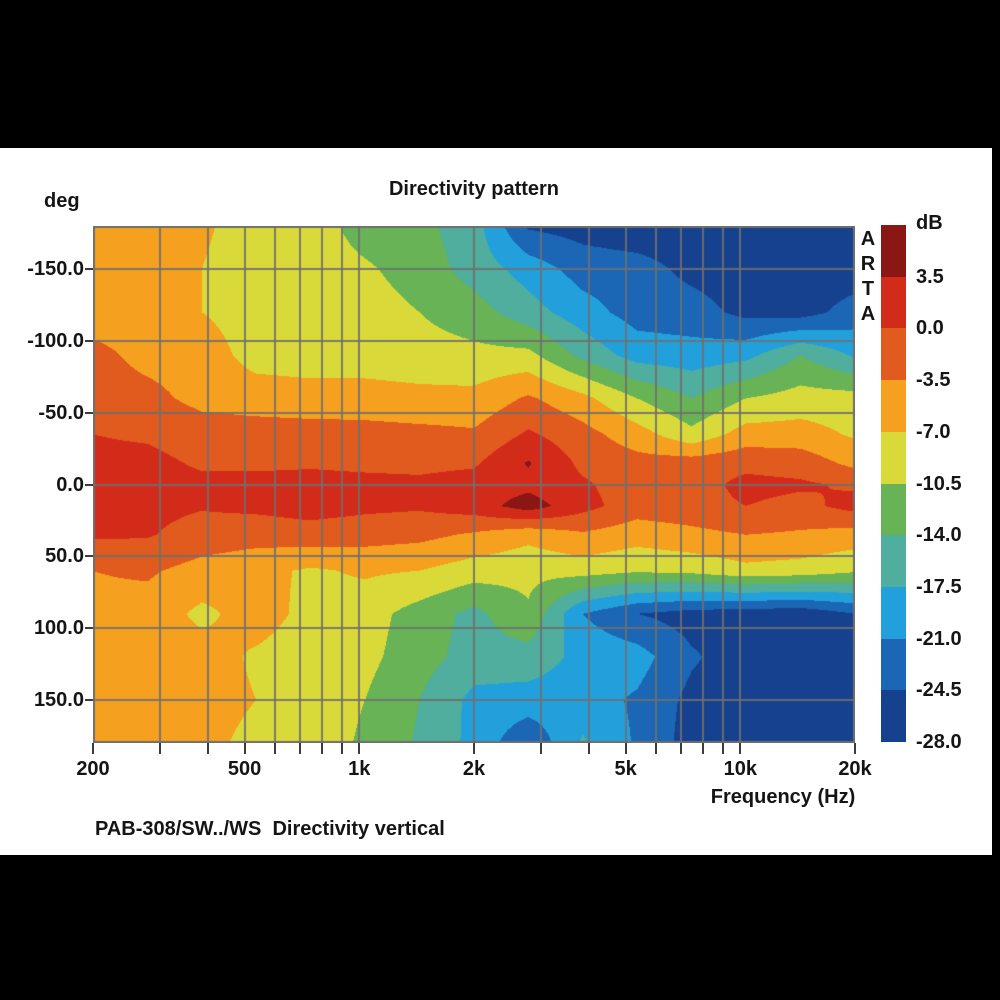 The image size is (1000, 1000). I want to click on colorbar-tick-label: -14.0, so click(939, 535).